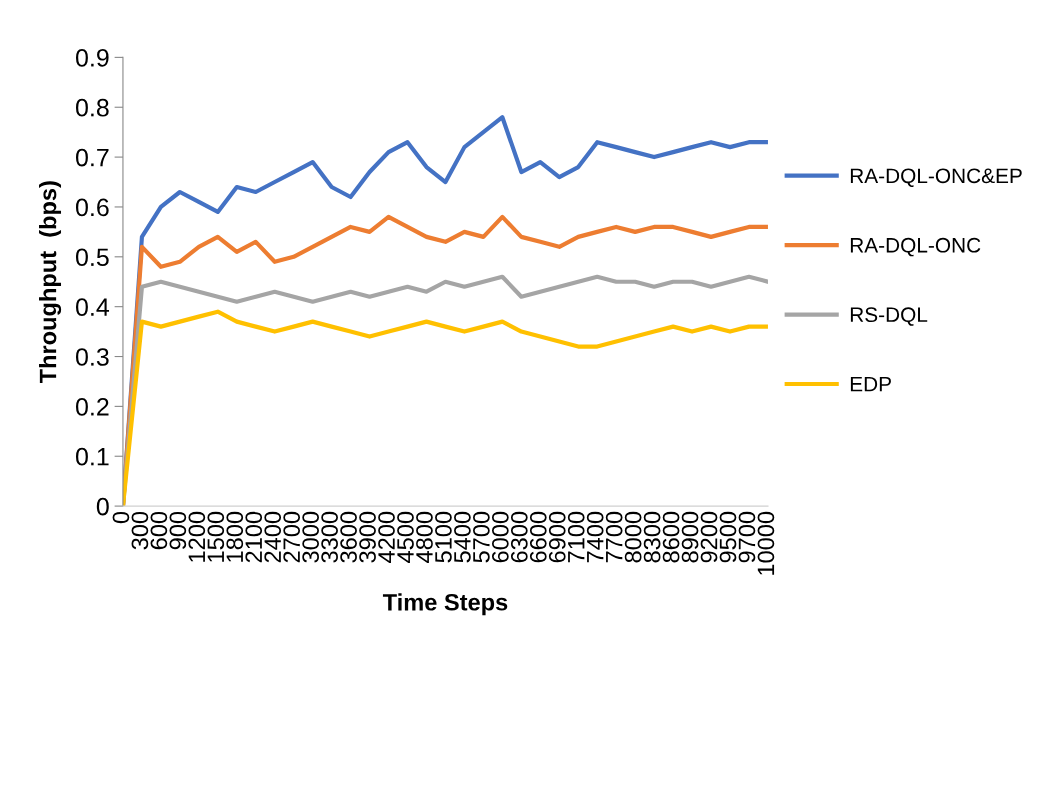 Image resolution: width=1042 pixels, height=797 pixels. I want to click on y-tick-label: 0.9, so click(92, 57).